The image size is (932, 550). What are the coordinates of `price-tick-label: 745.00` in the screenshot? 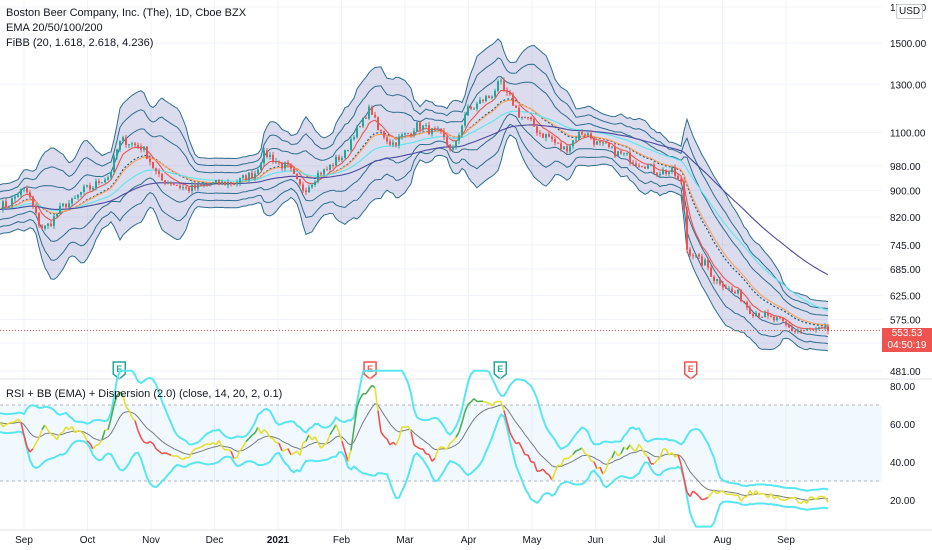 It's located at (905, 246).